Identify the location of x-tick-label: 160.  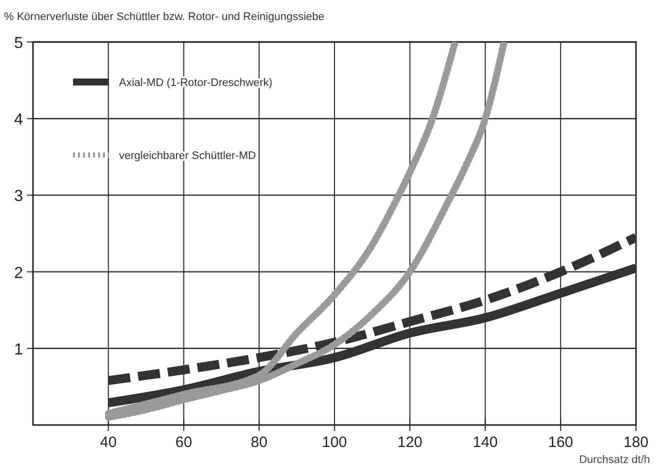
(561, 442).